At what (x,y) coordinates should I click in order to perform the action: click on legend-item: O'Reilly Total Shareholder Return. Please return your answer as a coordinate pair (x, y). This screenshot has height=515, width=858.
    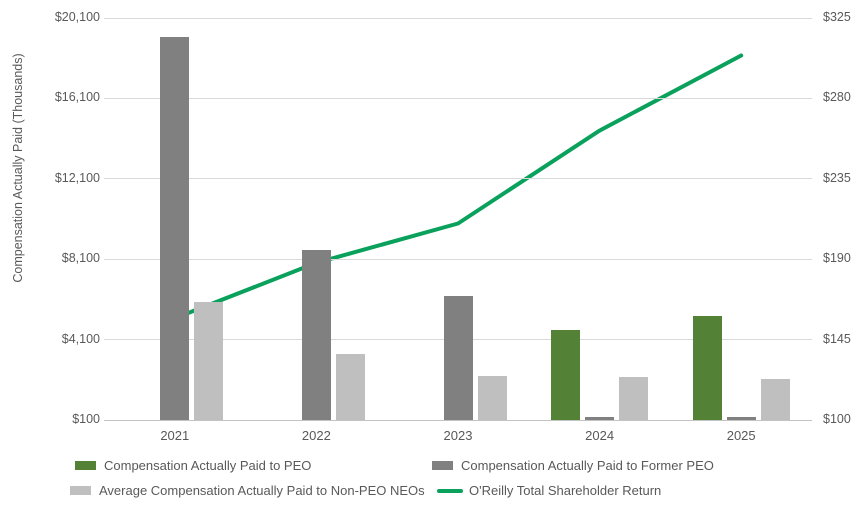
    Looking at the image, I should click on (549, 490).